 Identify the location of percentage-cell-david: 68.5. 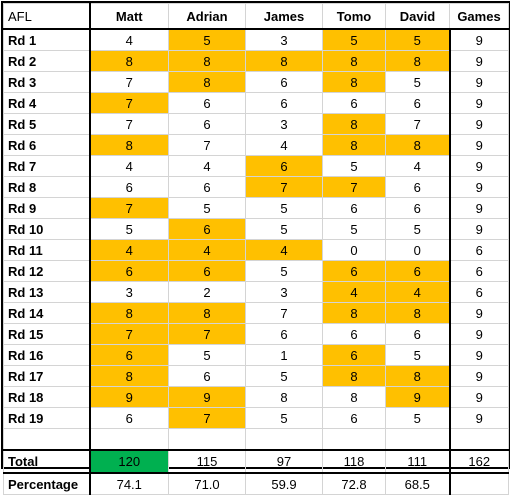
(417, 483).